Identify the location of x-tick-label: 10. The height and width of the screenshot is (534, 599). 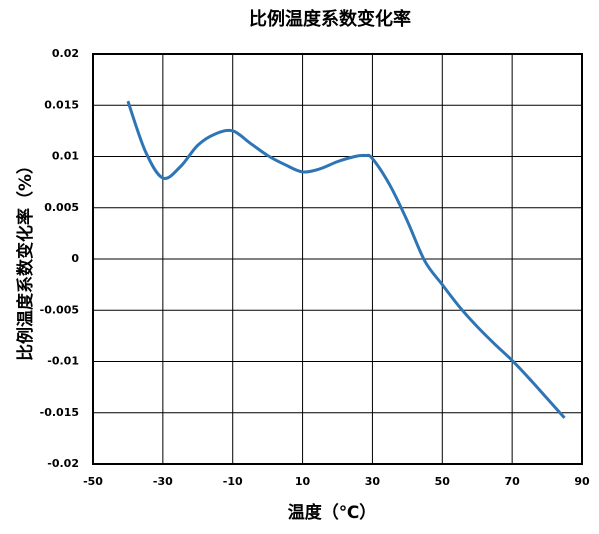
(303, 481).